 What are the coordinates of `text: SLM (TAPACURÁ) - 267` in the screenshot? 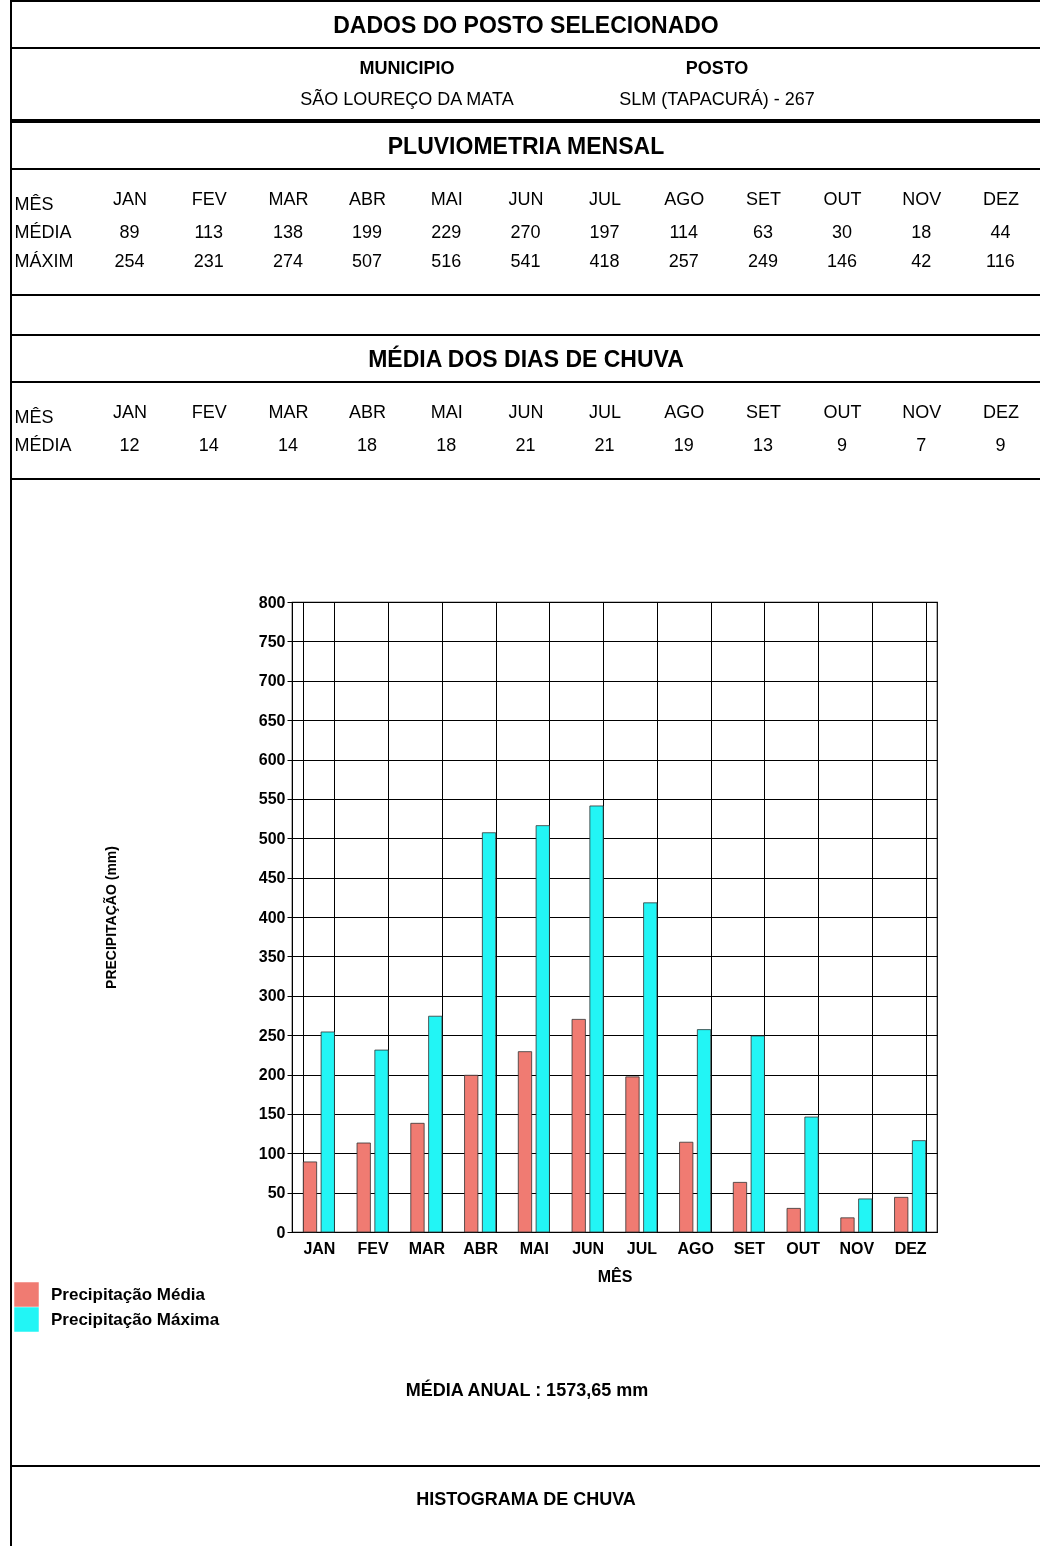 It's located at (717, 99).